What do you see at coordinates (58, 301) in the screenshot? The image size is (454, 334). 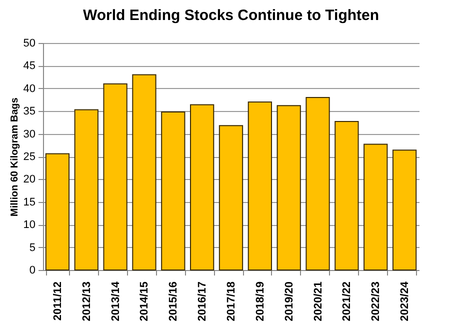 I see `x-tick-label: 2011/12` at bounding box center [58, 301].